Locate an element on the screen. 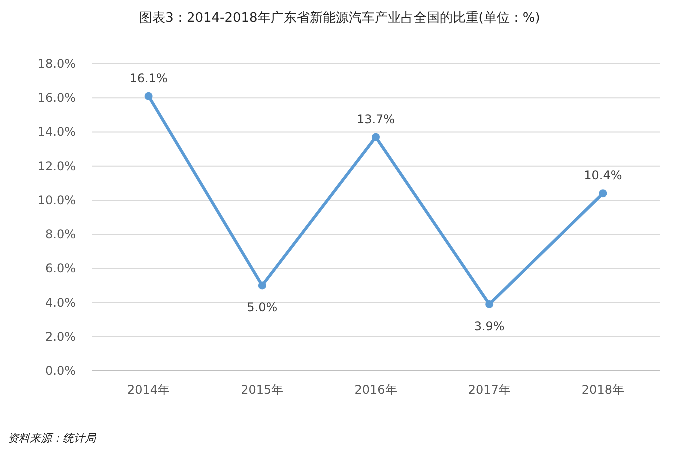  y-tick-label: 8.0% is located at coordinates (61, 235).